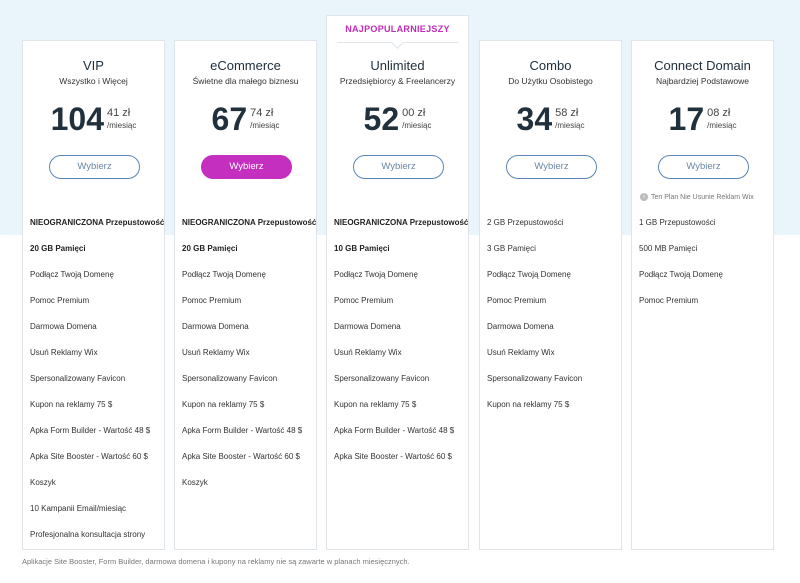  I want to click on plan-subtitle: Przedsiębiorcy & Freelancerzy, so click(397, 81).